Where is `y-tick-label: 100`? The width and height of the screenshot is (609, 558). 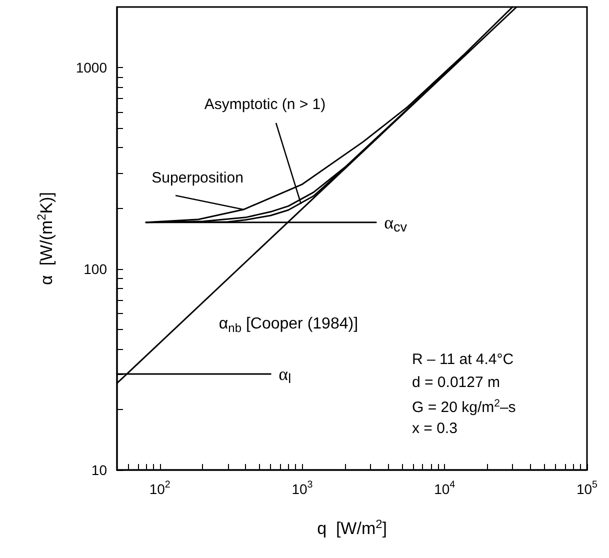 y-tick-label: 100 is located at coordinates (96, 268).